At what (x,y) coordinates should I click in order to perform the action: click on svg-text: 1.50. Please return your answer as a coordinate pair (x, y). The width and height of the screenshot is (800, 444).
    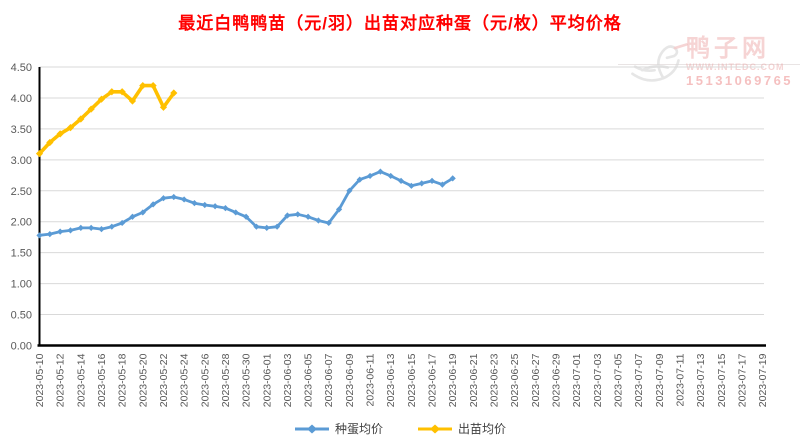
    Looking at the image, I should click on (21, 254).